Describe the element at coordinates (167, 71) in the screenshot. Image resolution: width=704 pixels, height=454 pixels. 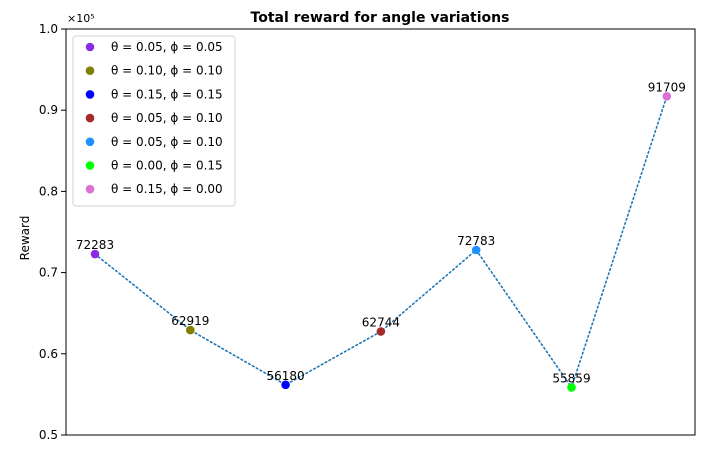
I see `legend-entry-label: θ = 0.10, ϕ = 0.10` at that location.